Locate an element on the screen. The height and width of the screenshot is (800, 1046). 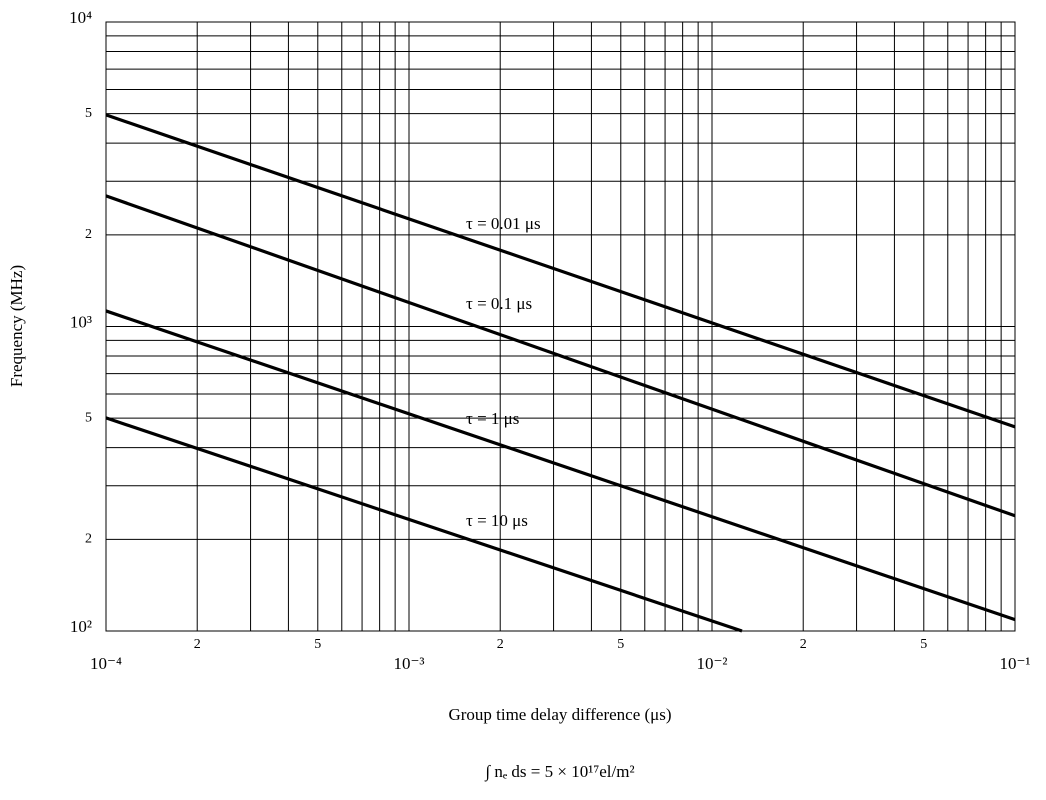
y-tick-label: 10³ is located at coordinates (81, 321).